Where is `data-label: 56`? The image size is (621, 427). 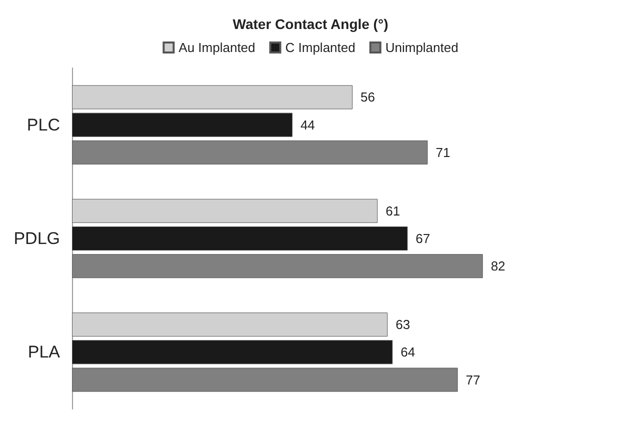
data-label: 56 is located at coordinates (368, 97).